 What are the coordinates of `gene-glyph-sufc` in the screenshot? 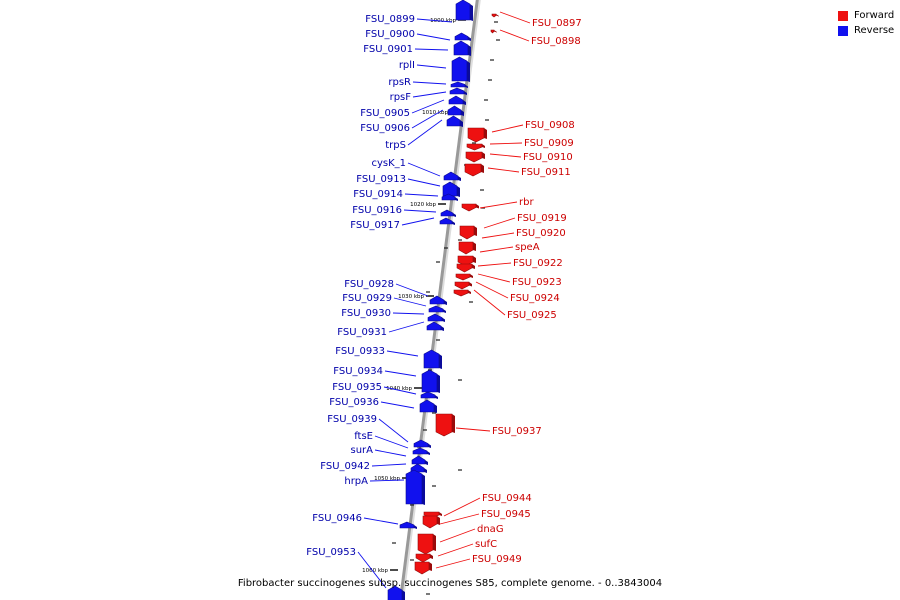 It's located at (423, 558).